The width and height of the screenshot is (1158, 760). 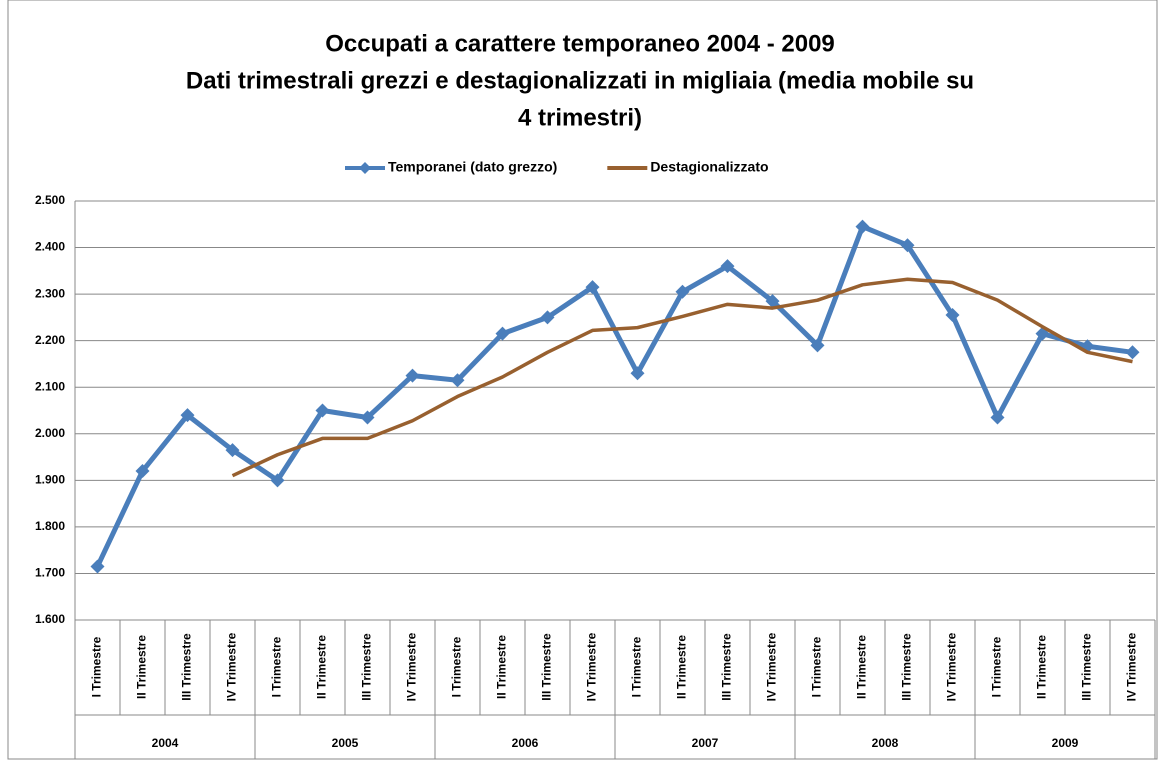 What do you see at coordinates (345, 743) in the screenshot?
I see `group-label: 2005` at bounding box center [345, 743].